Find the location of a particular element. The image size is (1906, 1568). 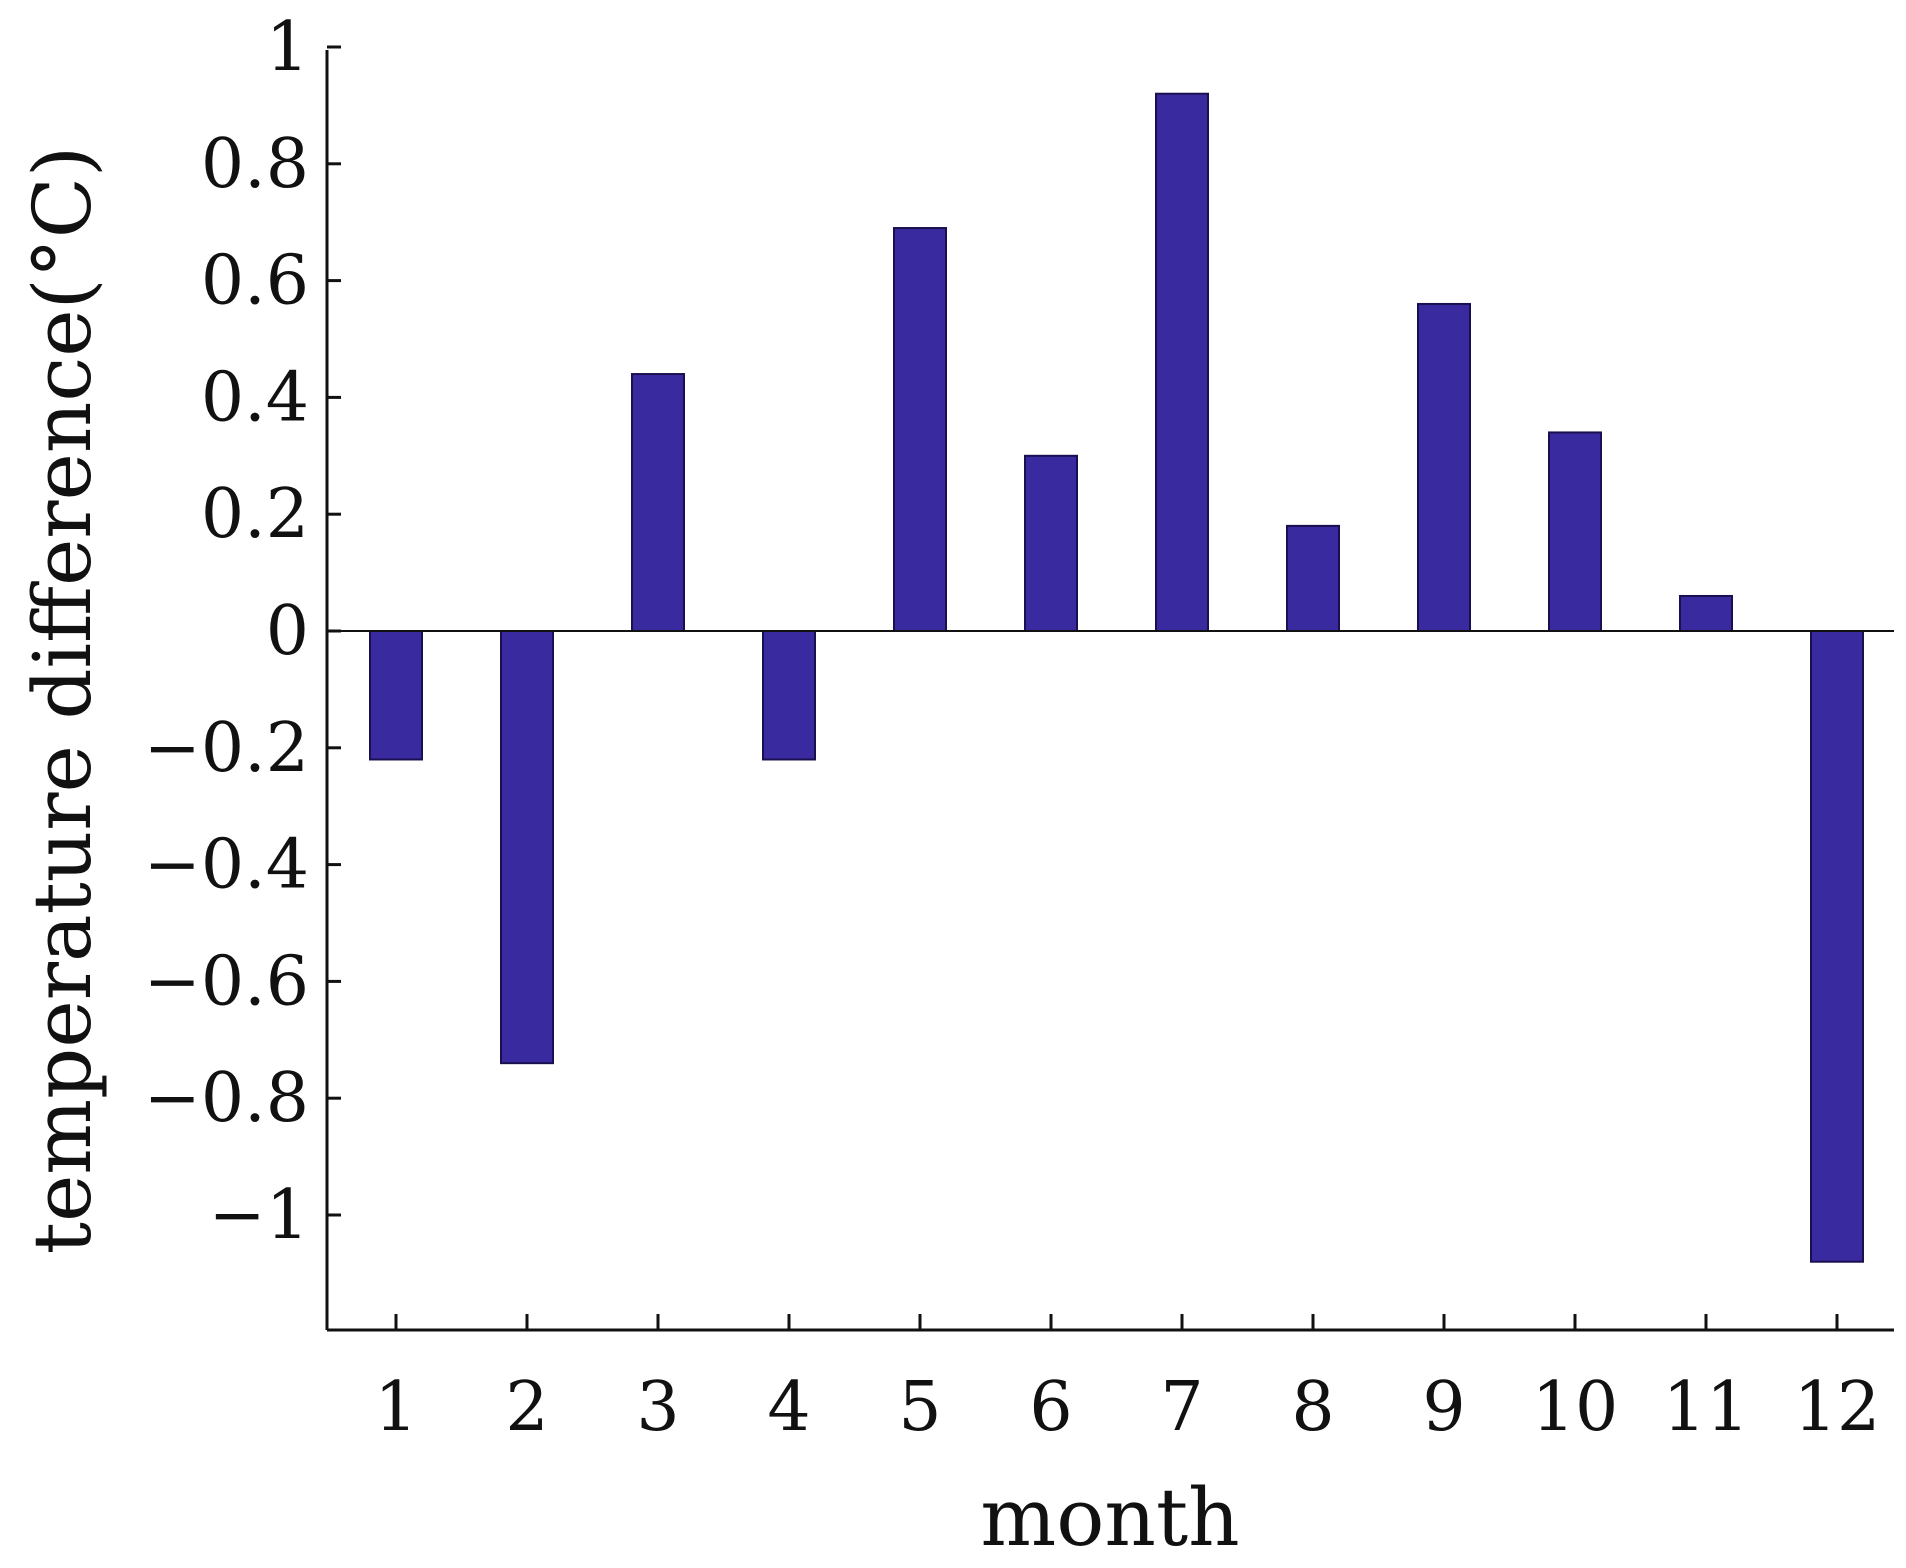

y-axis-title: temperature difference(°C) is located at coordinates (62, 700).